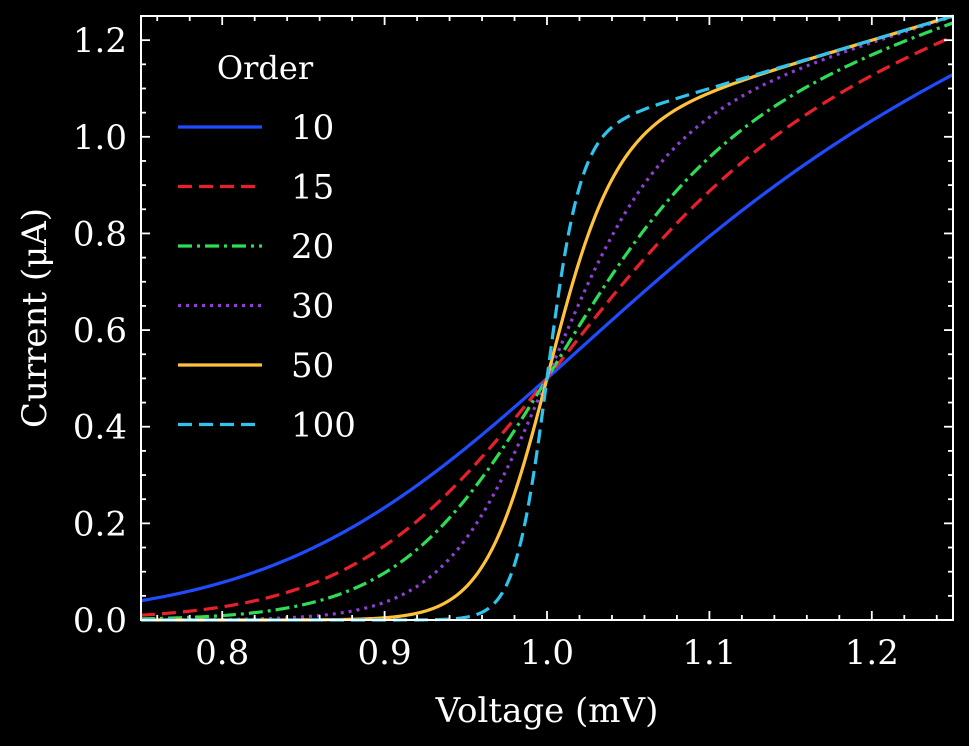 The width and height of the screenshot is (969, 746). I want to click on y-tick-label: 0.6, so click(100, 331).